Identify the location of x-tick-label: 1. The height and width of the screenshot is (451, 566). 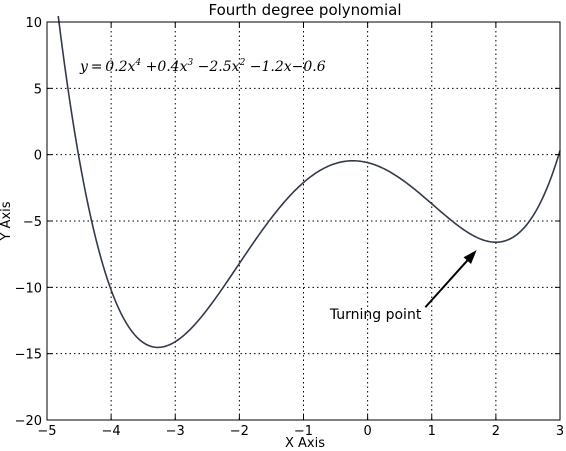
(432, 431).